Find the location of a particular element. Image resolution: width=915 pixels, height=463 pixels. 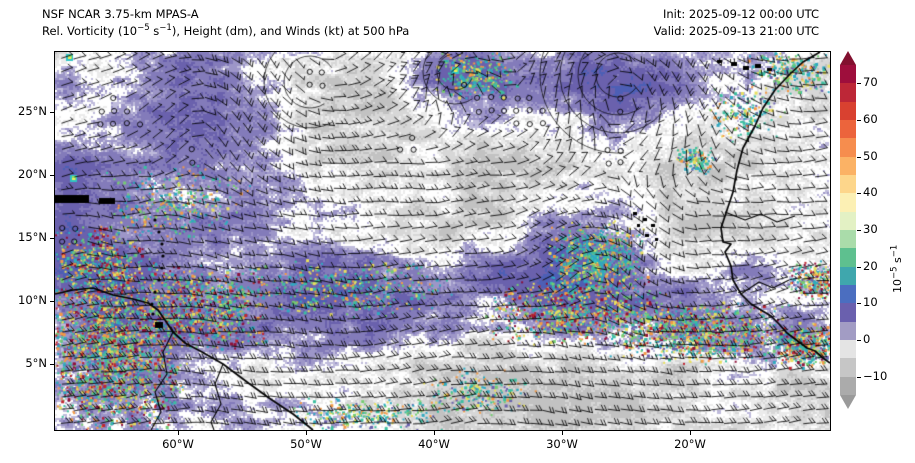

colorbar-tick-label: 60 is located at coordinates (870, 119).